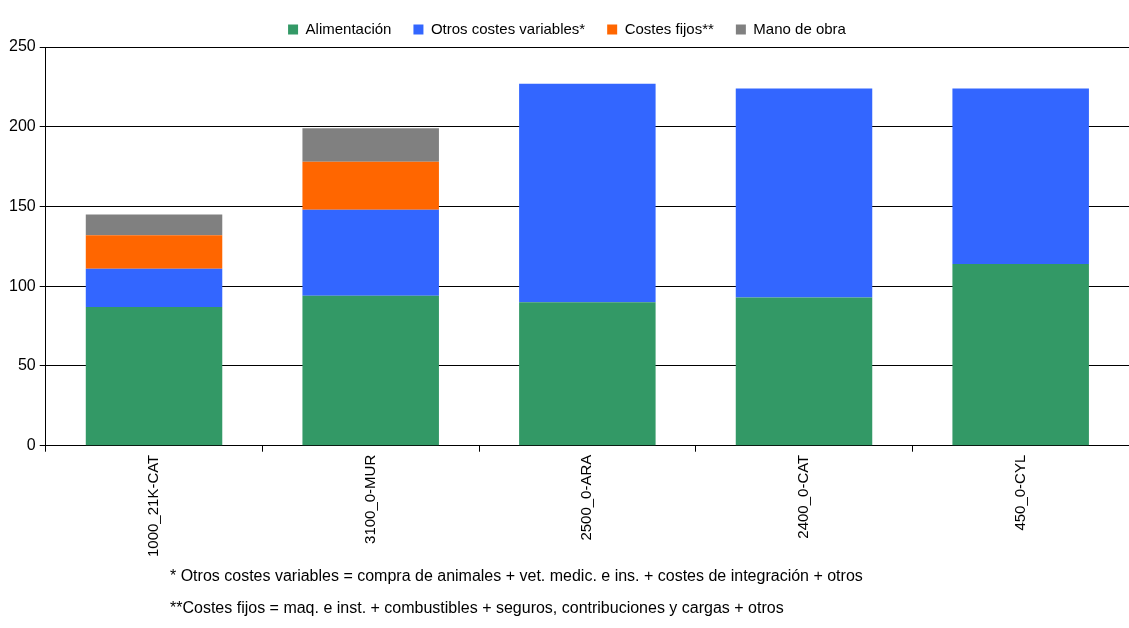 This screenshot has width=1129, height=628. Describe the element at coordinates (348, 28) in the screenshot. I see `legend-label: Alimentación` at that location.